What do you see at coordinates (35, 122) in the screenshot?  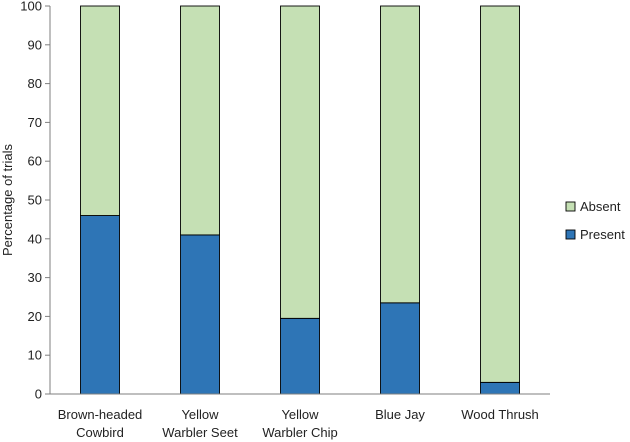 I see `y-tick-label: 70` at bounding box center [35, 122].